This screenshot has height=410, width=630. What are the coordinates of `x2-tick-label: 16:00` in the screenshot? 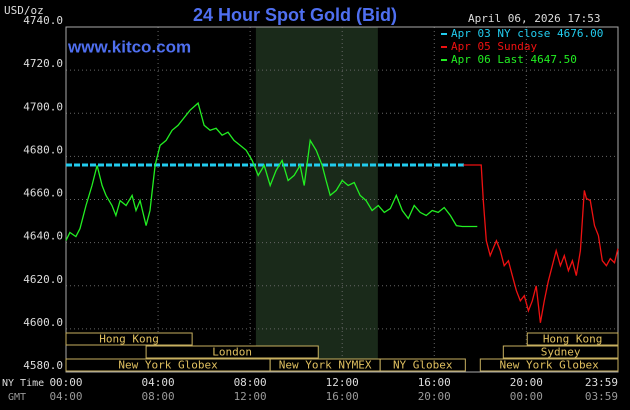 It's located at (342, 396).